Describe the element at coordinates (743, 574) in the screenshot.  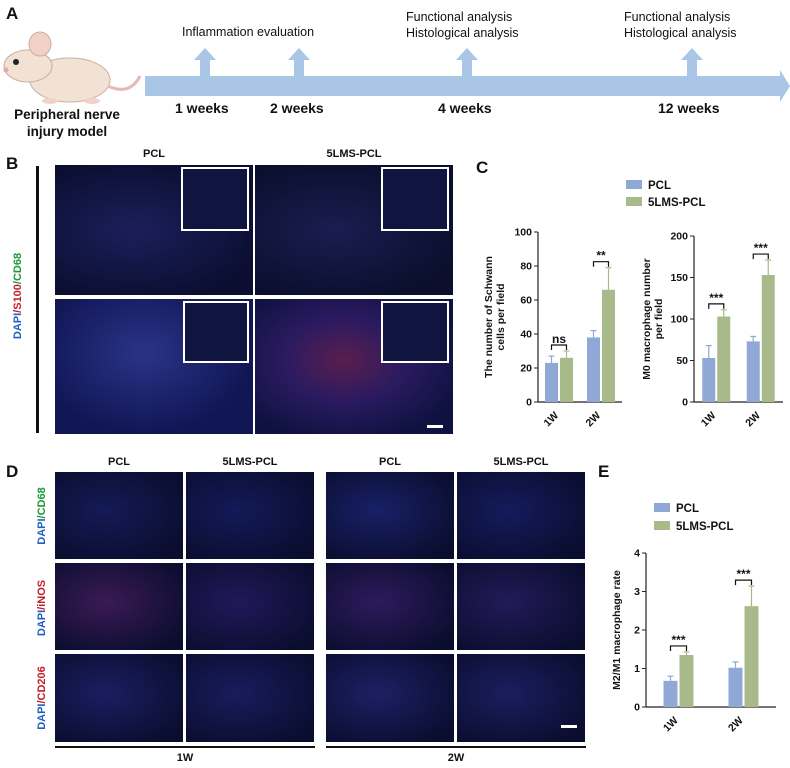
I see `e-sig-label-1: ***` at that location.